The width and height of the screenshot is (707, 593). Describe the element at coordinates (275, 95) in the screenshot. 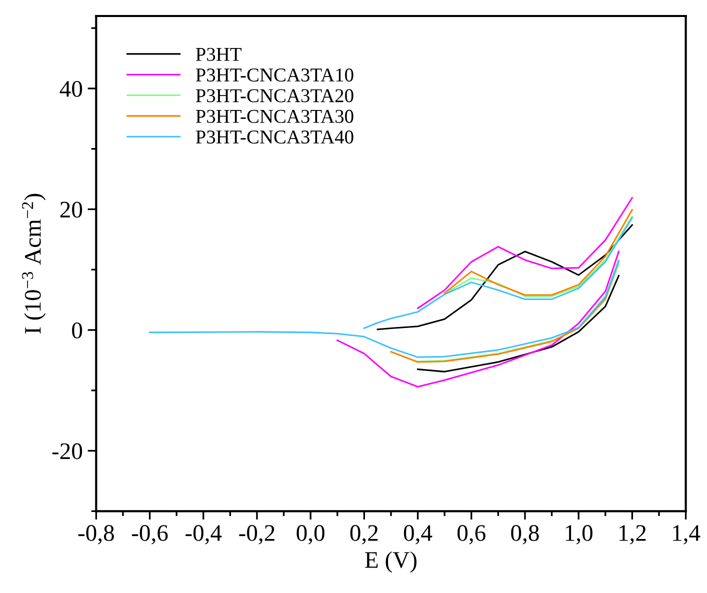

I see `legend-label: P3HT-CNCA3TA20` at that location.